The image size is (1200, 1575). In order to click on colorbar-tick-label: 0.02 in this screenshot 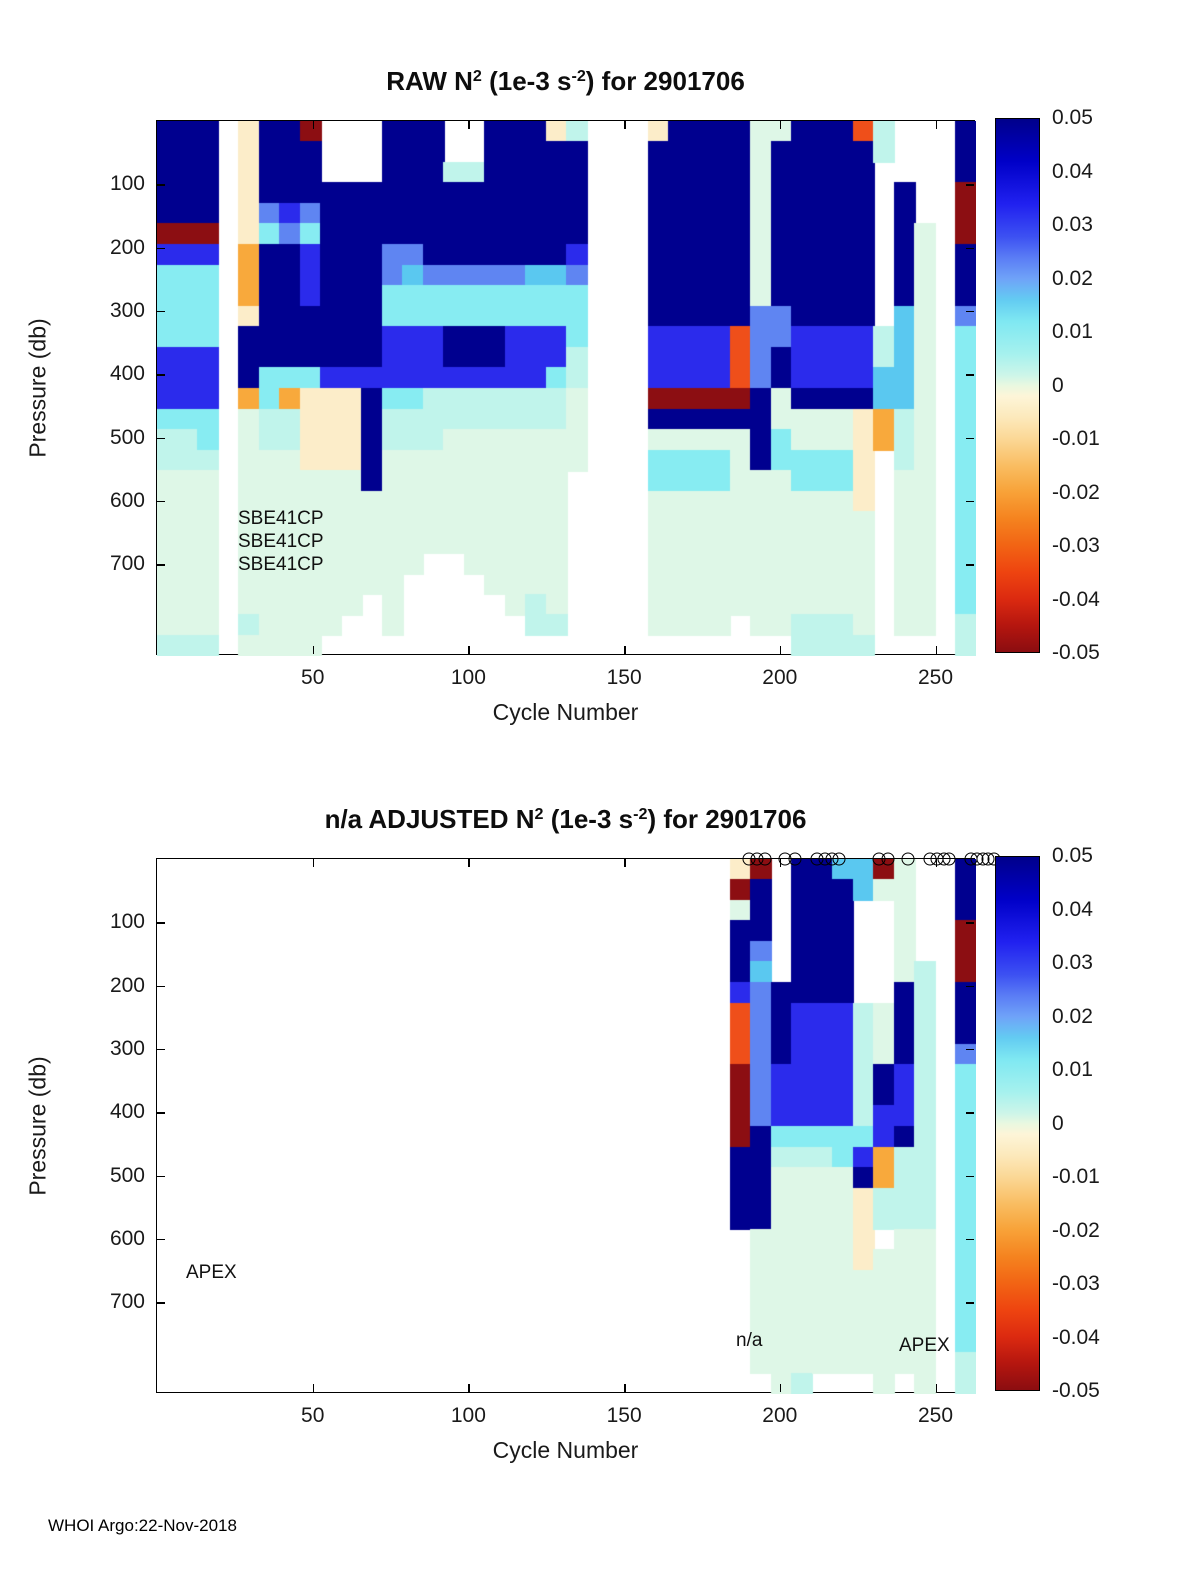, I will do `click(1072, 278)`.